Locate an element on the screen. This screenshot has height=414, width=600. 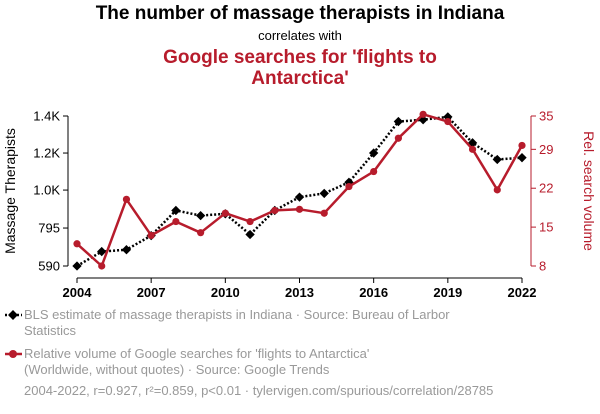
left-tick-label: 590 is located at coordinates (49, 266).